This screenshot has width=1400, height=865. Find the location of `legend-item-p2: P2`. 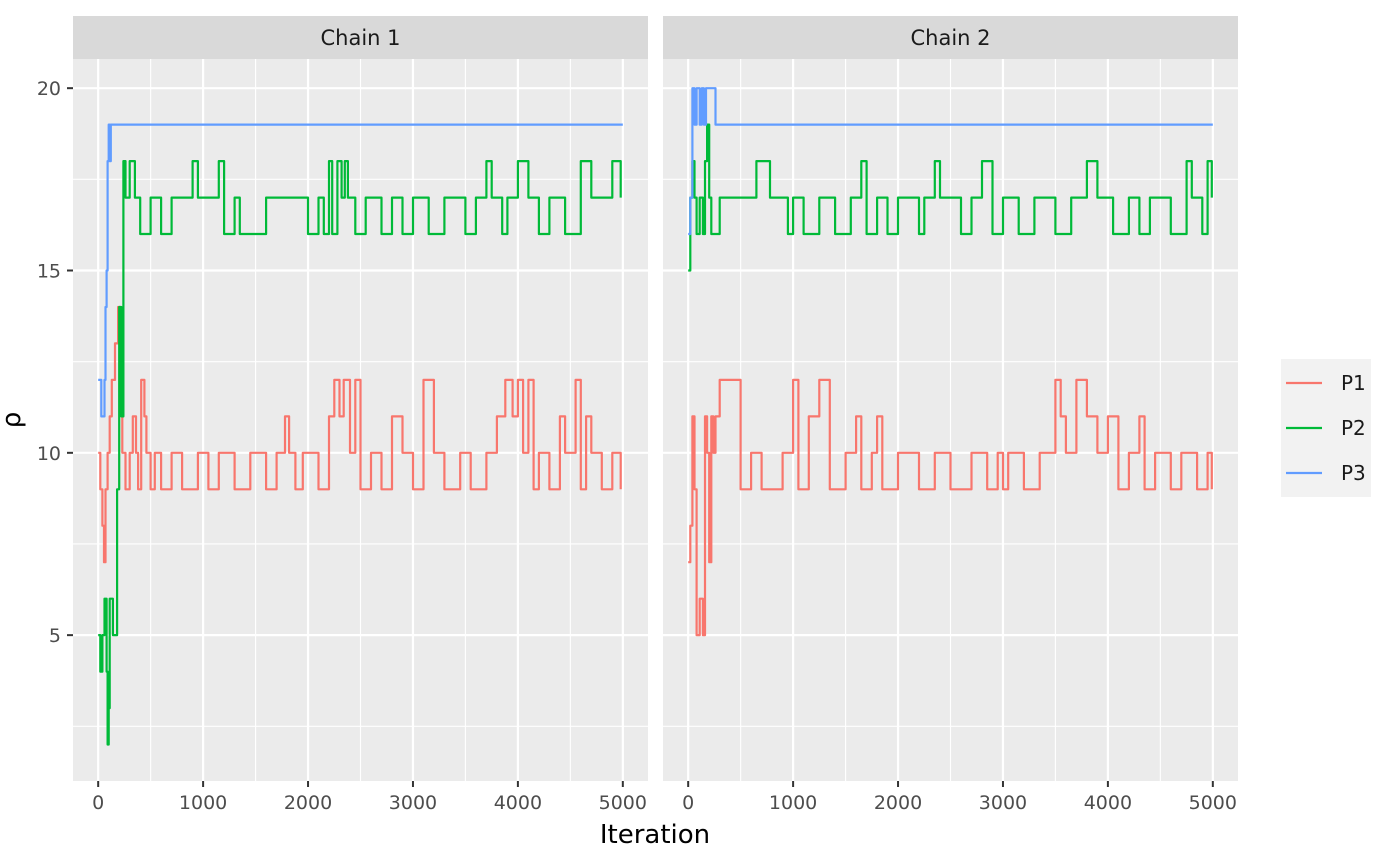

legend-item-p2: P2 is located at coordinates (1325, 427).